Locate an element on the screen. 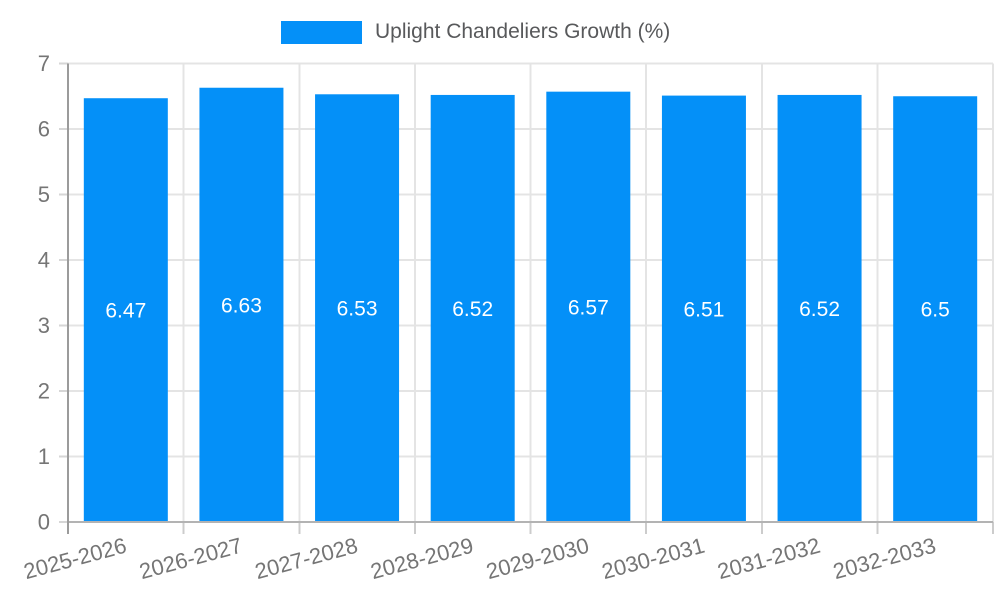  y-tick-label: 7 is located at coordinates (44, 63).